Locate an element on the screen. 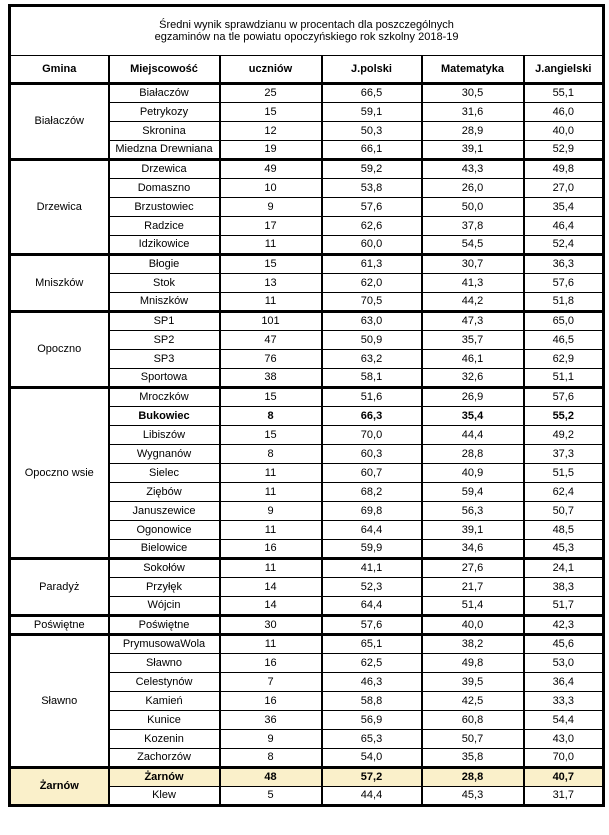 This screenshot has width=609, height=835. matematyka-cell: 32,6 is located at coordinates (472, 378).